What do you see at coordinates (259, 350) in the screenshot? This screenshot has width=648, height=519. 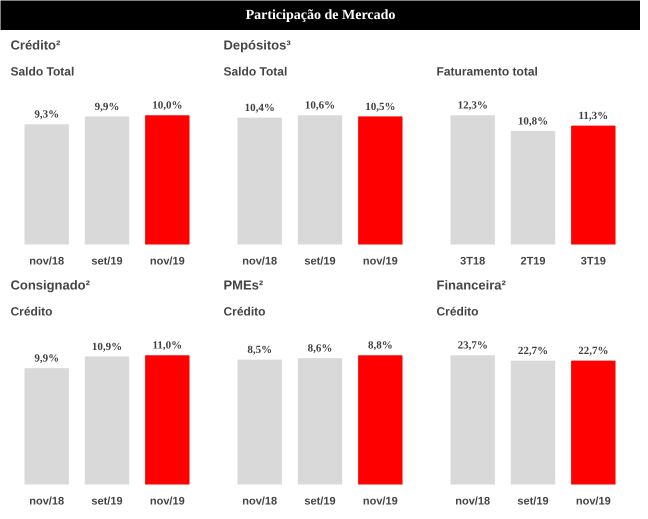 I see `data-label: 8,5%` at bounding box center [259, 350].